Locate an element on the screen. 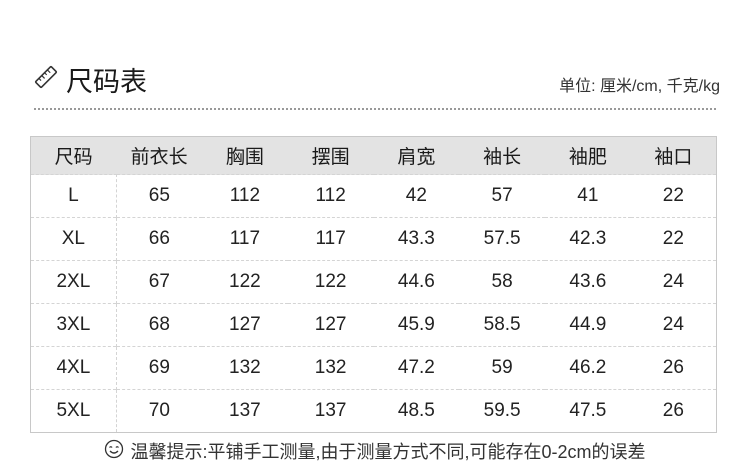 The width and height of the screenshot is (750, 464). size-cell: L is located at coordinates (73, 196).